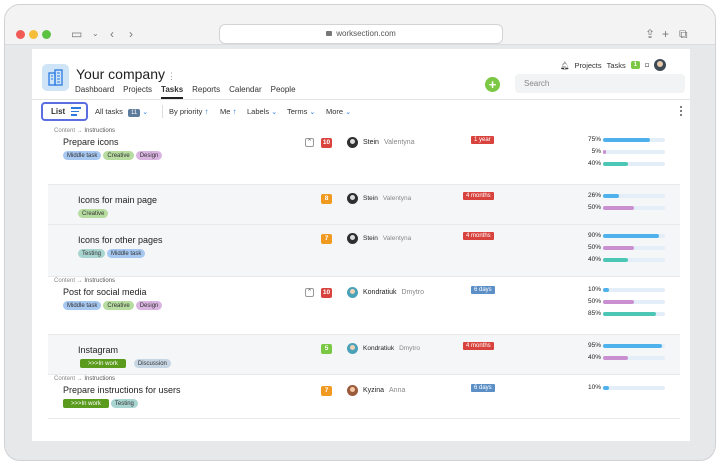 This screenshot has height=465, width=720. I want to click on back-icon: ‹, so click(112, 34).